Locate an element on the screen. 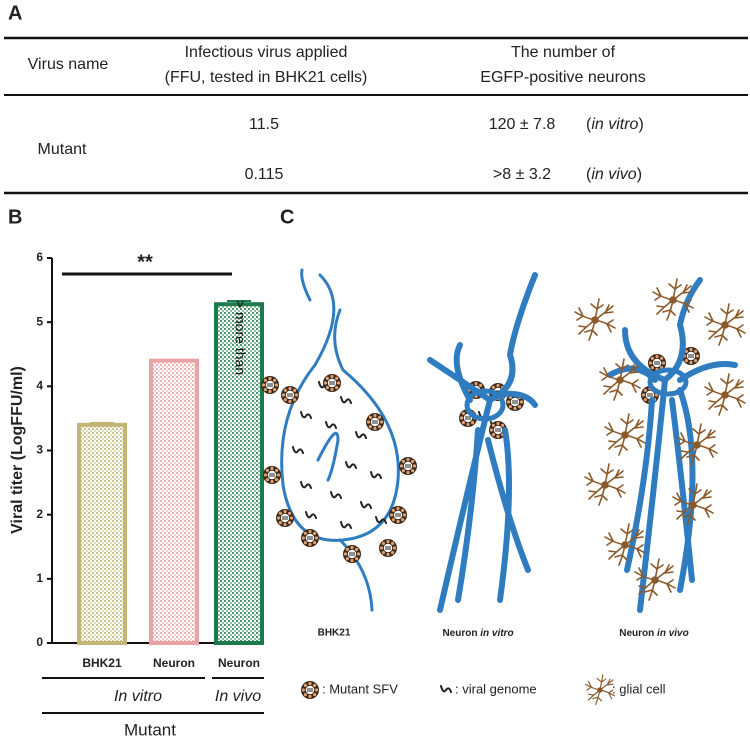 The height and width of the screenshot is (742, 750). table-cell: 11.5 is located at coordinates (264, 124).